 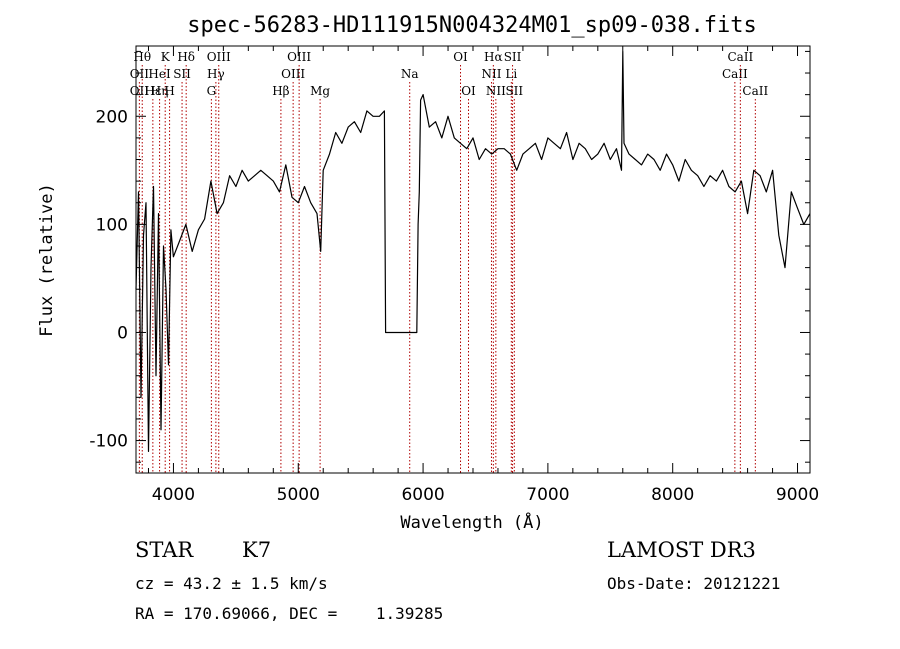 What do you see at coordinates (112, 117) in the screenshot?
I see `y-tick-label-3: 200` at bounding box center [112, 117].